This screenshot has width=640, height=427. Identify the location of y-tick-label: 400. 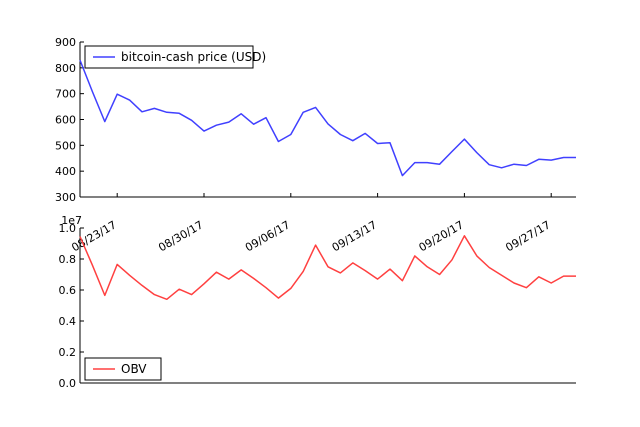
(65, 171).